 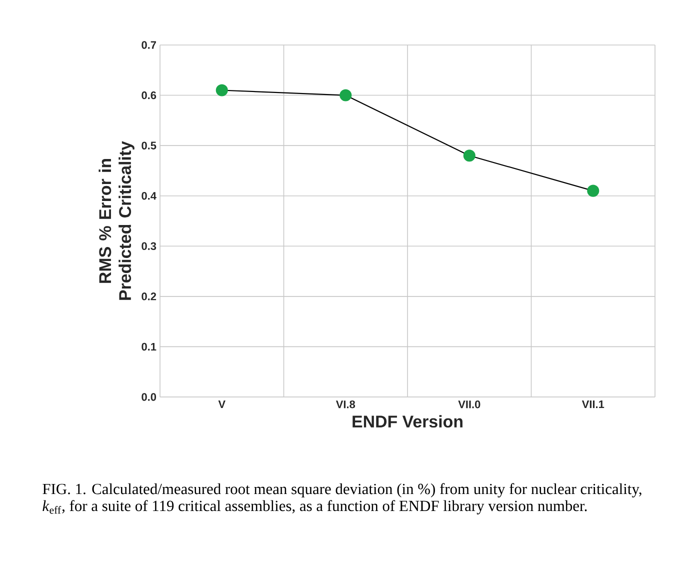 I want to click on y-tick-label: 0.3, so click(x=149, y=246).